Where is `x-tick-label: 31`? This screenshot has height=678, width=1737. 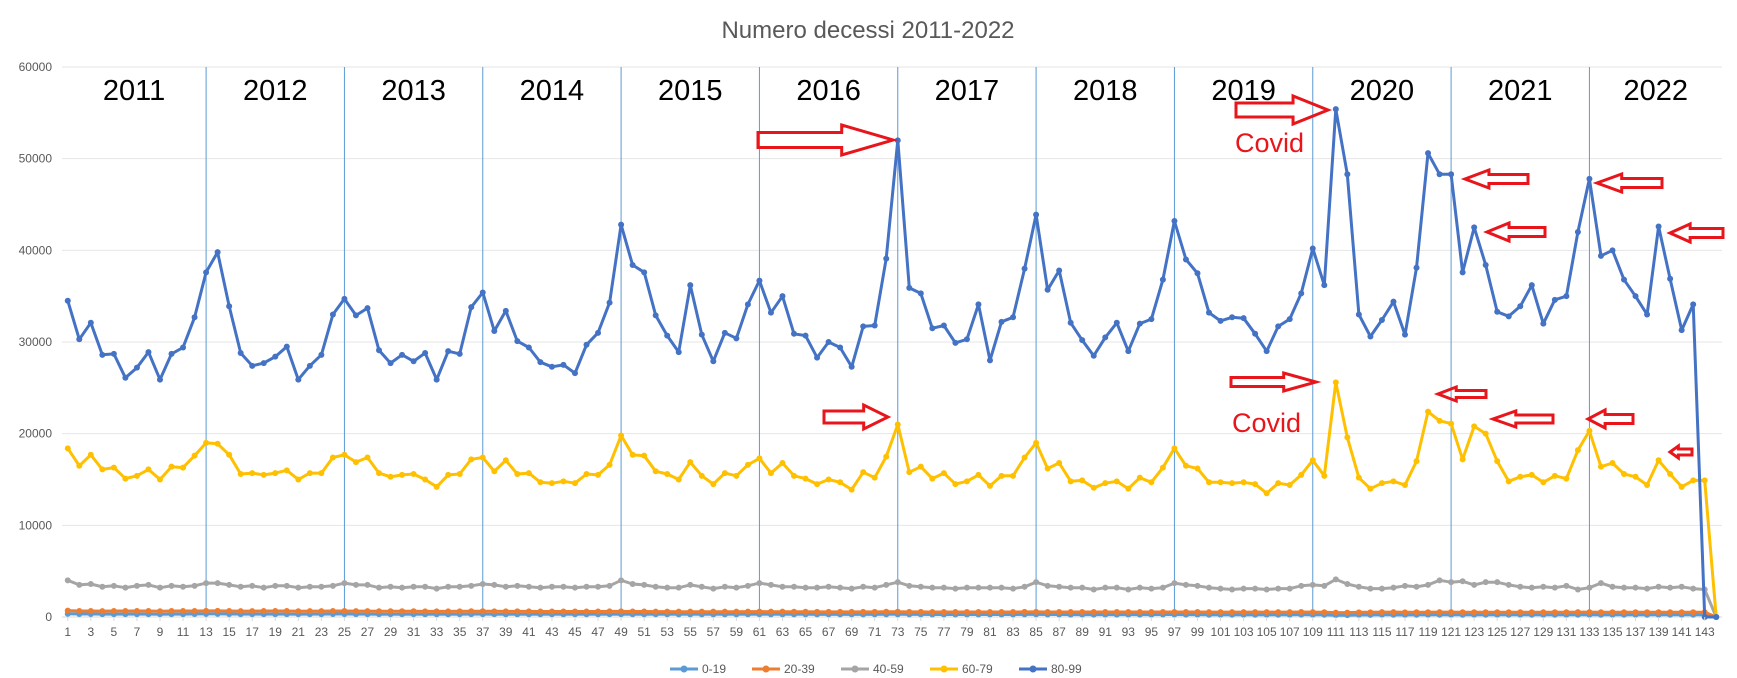
x-tick-label: 31 is located at coordinates (414, 632).